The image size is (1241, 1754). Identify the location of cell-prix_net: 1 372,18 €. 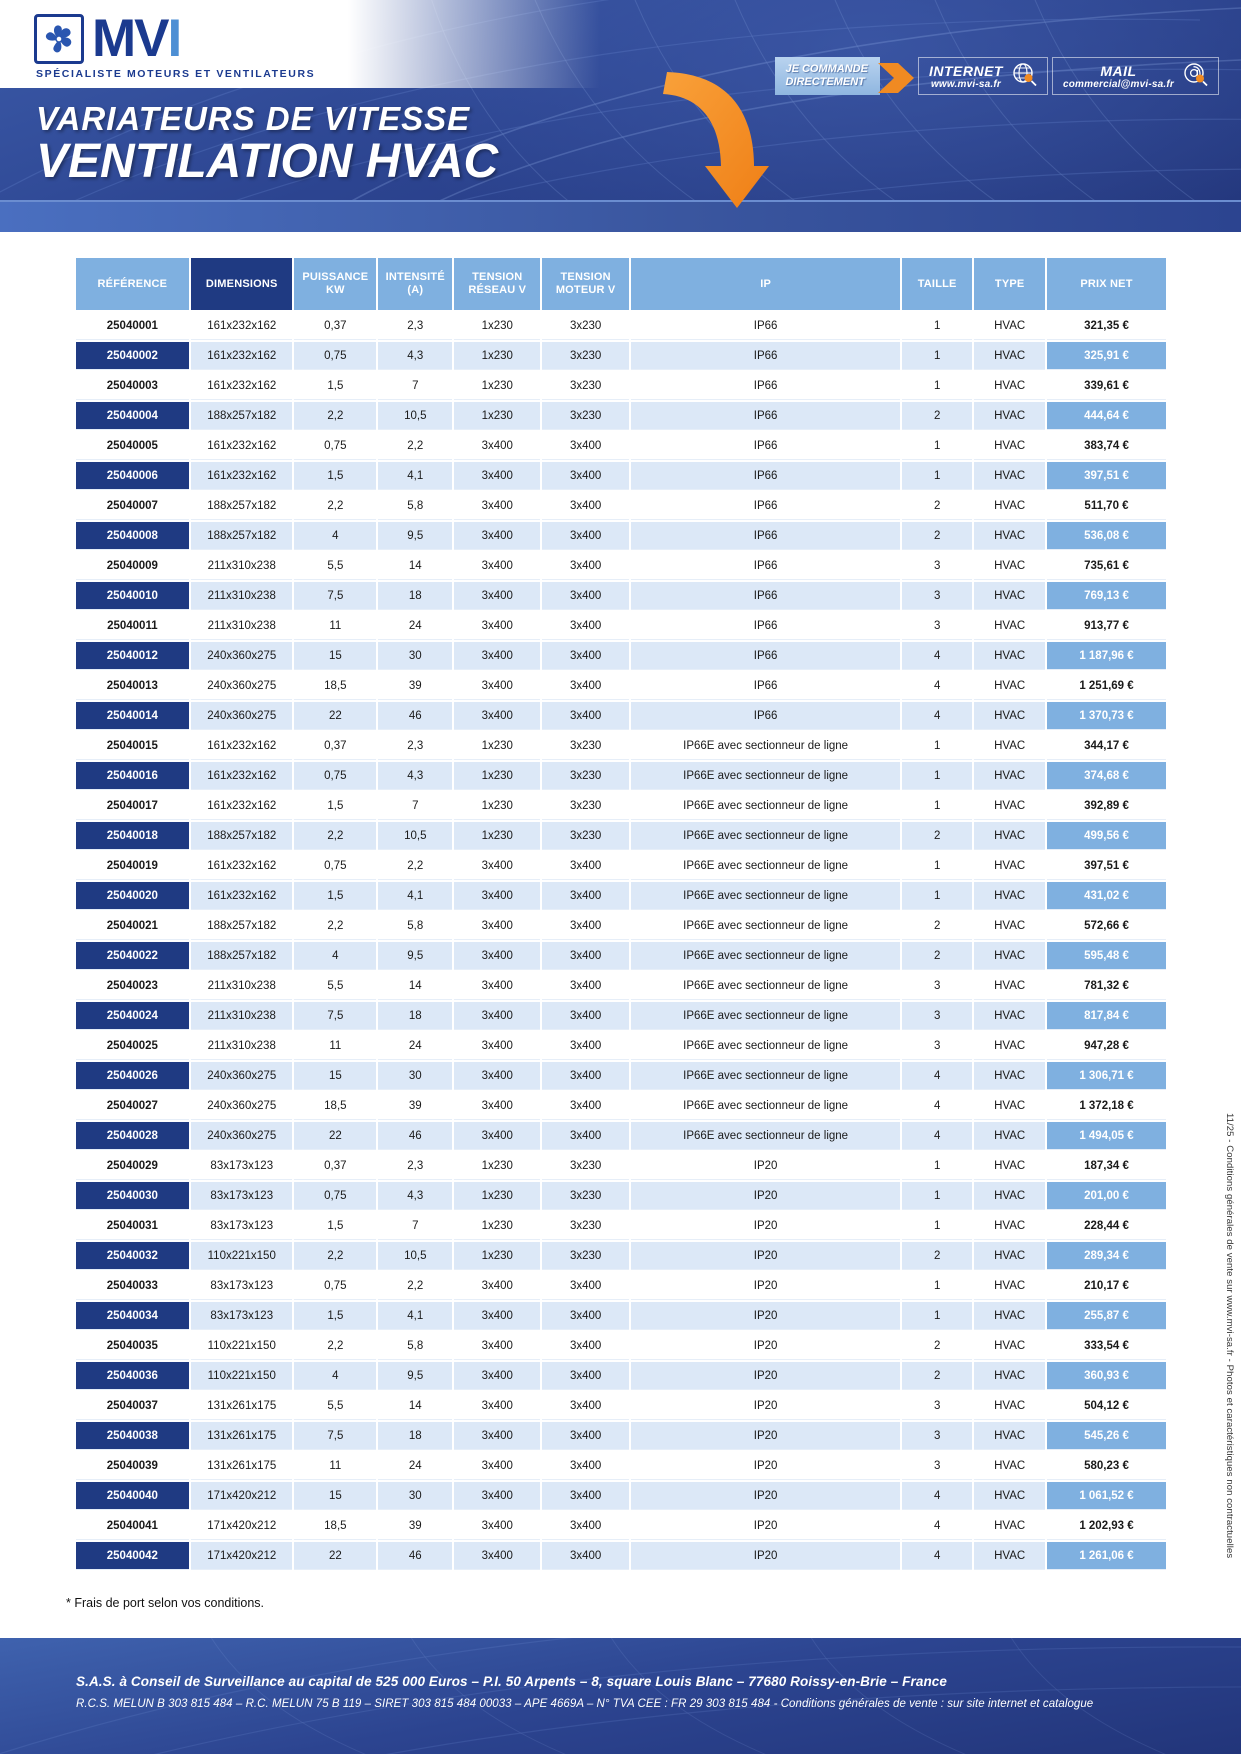
(1106, 1106).